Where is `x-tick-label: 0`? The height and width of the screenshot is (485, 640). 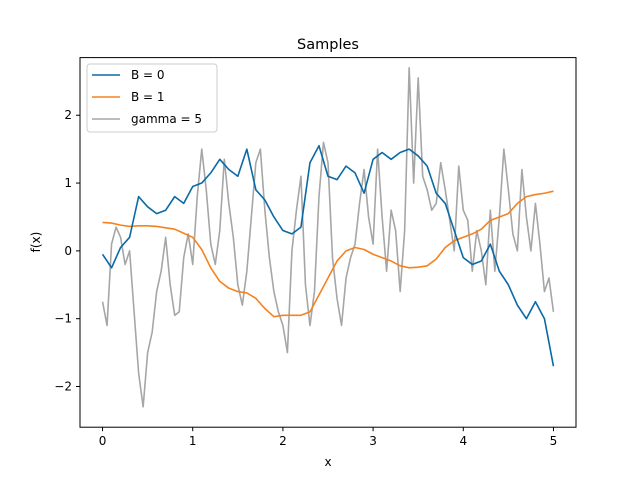 x-tick-label: 0 is located at coordinates (103, 441).